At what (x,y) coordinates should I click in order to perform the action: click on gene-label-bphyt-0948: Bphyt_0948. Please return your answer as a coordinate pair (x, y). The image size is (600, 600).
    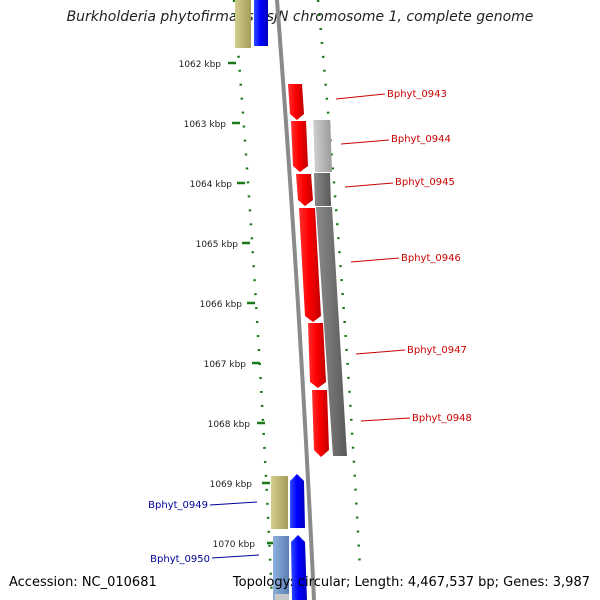
    Looking at the image, I should click on (442, 418).